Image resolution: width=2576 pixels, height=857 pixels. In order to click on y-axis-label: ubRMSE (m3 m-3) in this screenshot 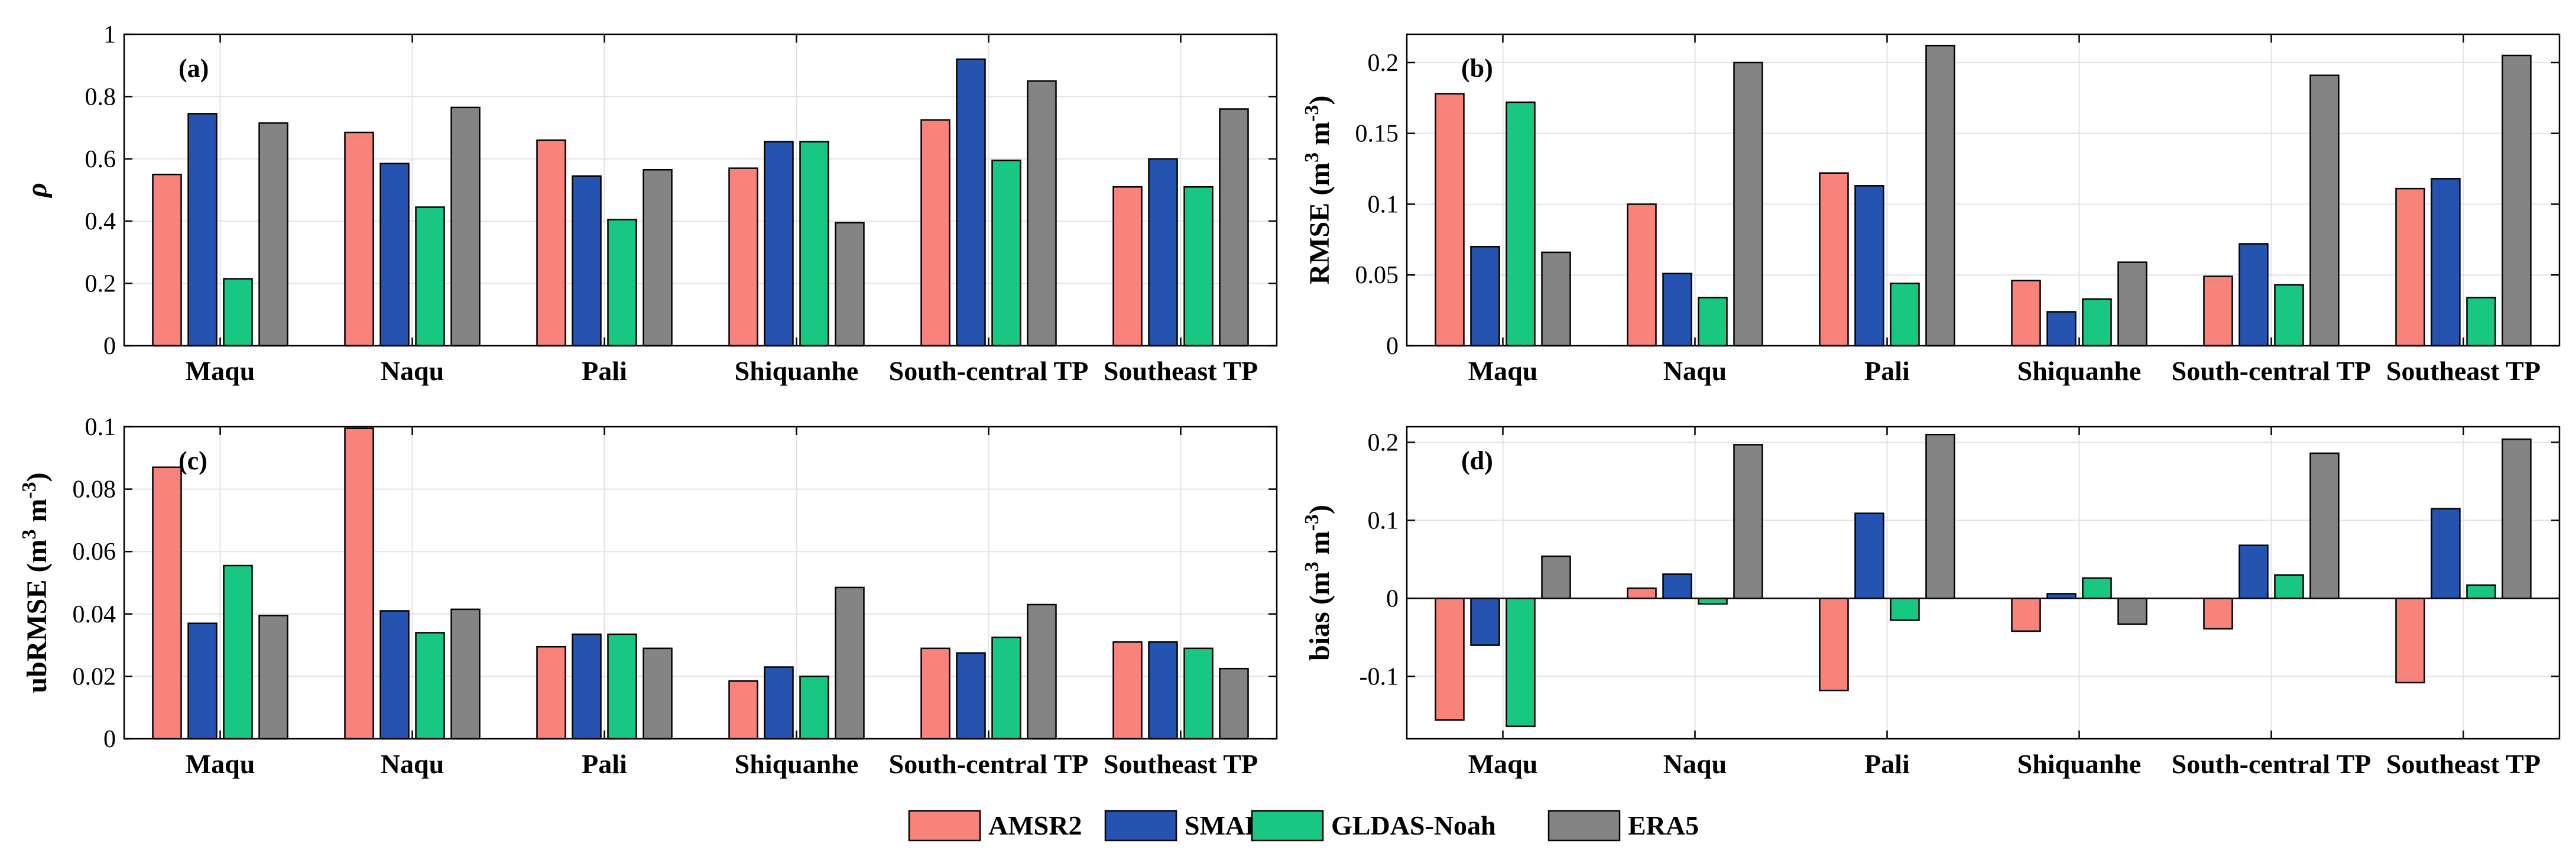, I will do `click(35, 582)`.